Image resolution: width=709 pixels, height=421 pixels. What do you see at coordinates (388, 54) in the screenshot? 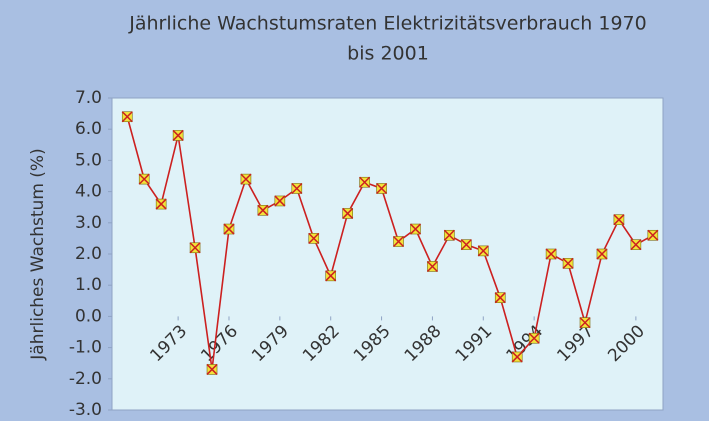
I see `chart-subtitle: bis 2001` at bounding box center [388, 54].